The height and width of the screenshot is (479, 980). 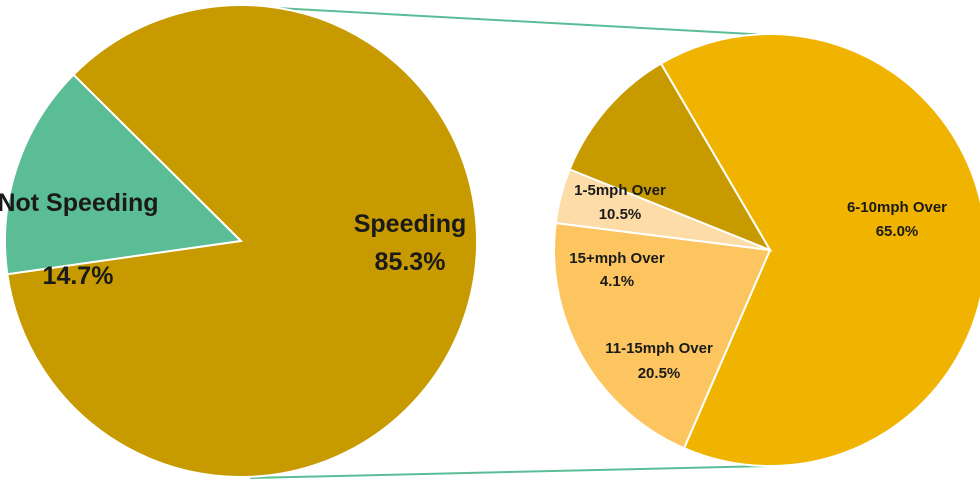 I want to click on pie-slice-not-speeding, so click(x=124, y=174).